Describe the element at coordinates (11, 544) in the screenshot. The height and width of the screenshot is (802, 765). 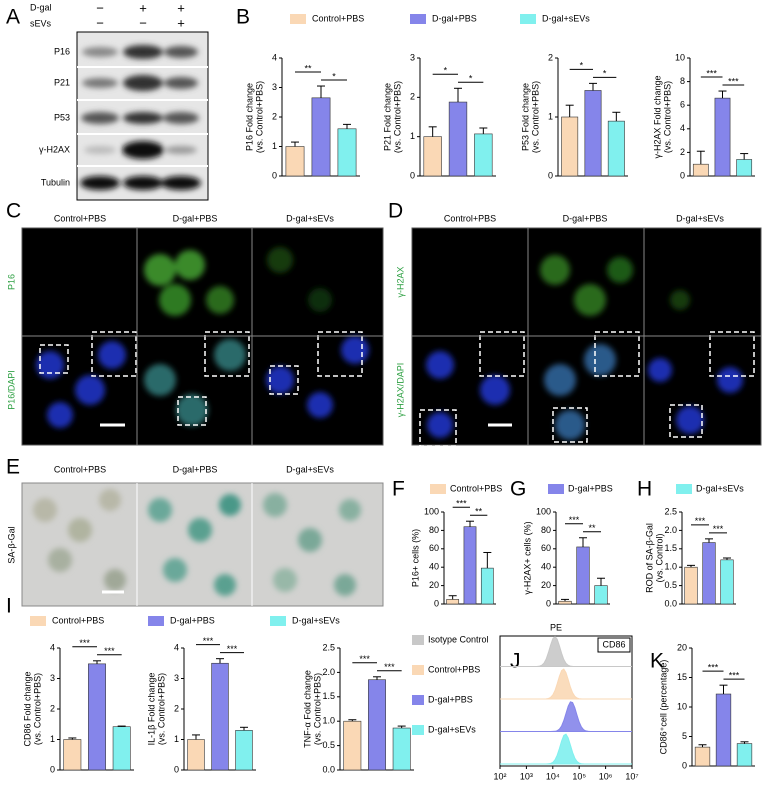
I see `row-label: SA-β-Gal` at that location.